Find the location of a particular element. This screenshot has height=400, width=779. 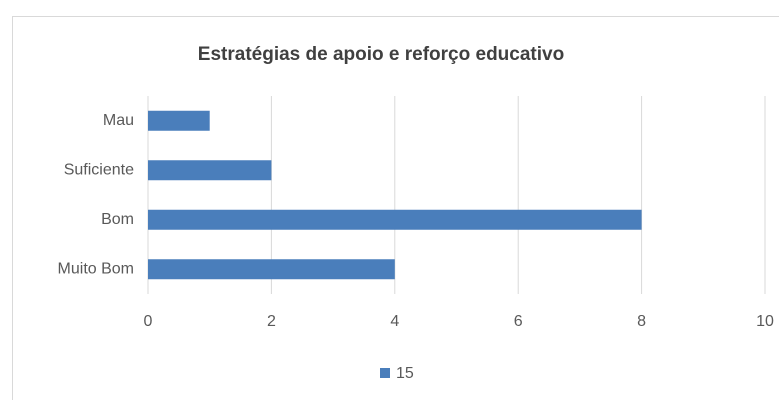

legend-swatch is located at coordinates (385, 373).